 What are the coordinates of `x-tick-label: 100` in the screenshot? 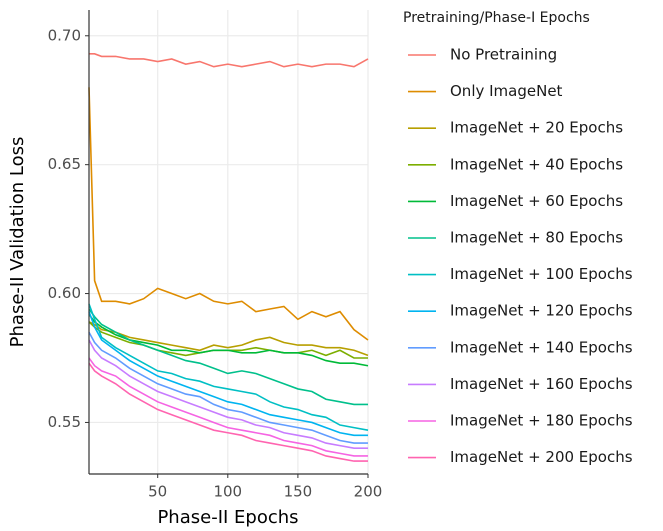 It's located at (227, 492).